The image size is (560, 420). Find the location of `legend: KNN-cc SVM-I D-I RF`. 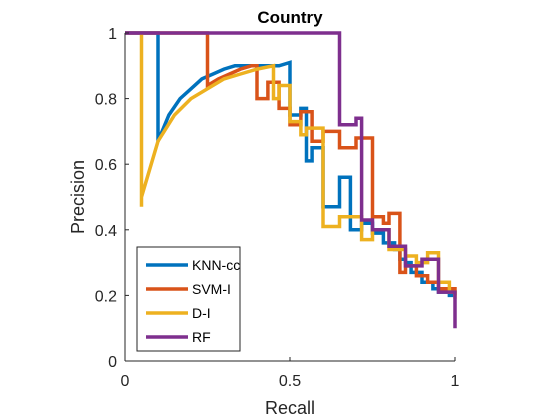

legend: KNN-cc SVM-I D-I RF is located at coordinates (188, 299).